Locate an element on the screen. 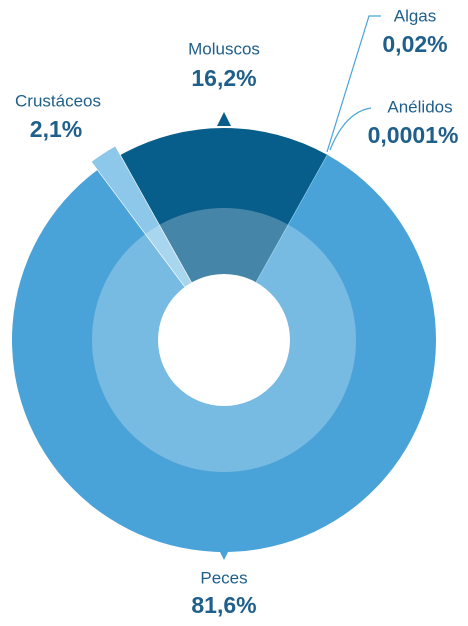 This screenshot has width=468, height=626. label: Anélidos is located at coordinates (419, 106).